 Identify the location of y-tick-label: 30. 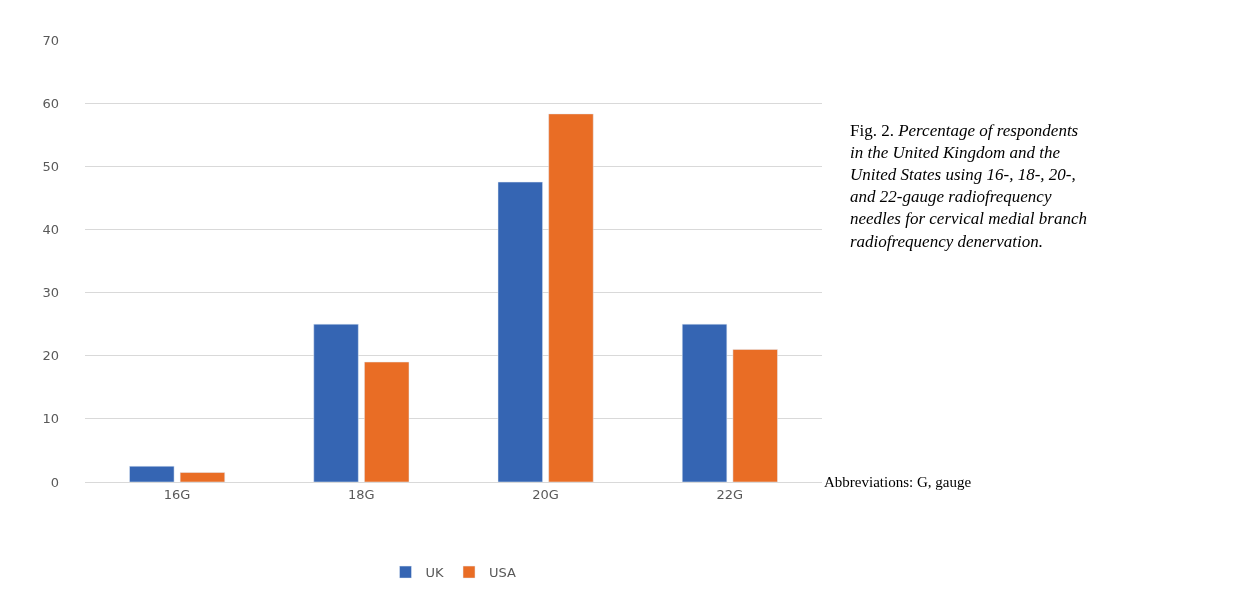
(50, 293).